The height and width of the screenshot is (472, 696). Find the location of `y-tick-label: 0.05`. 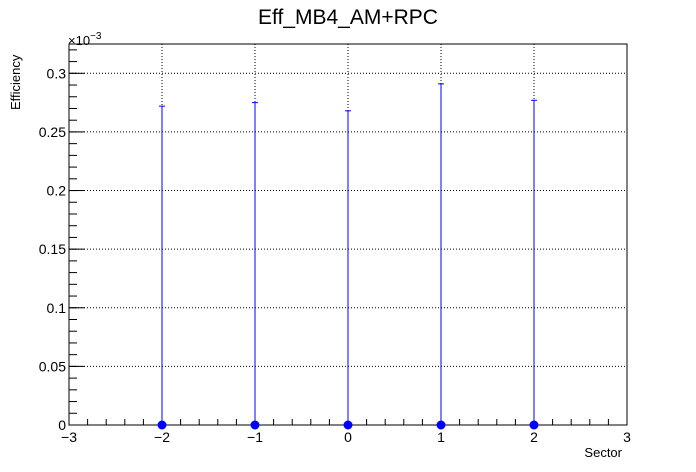

y-tick-label: 0.05 is located at coordinates (52, 366).